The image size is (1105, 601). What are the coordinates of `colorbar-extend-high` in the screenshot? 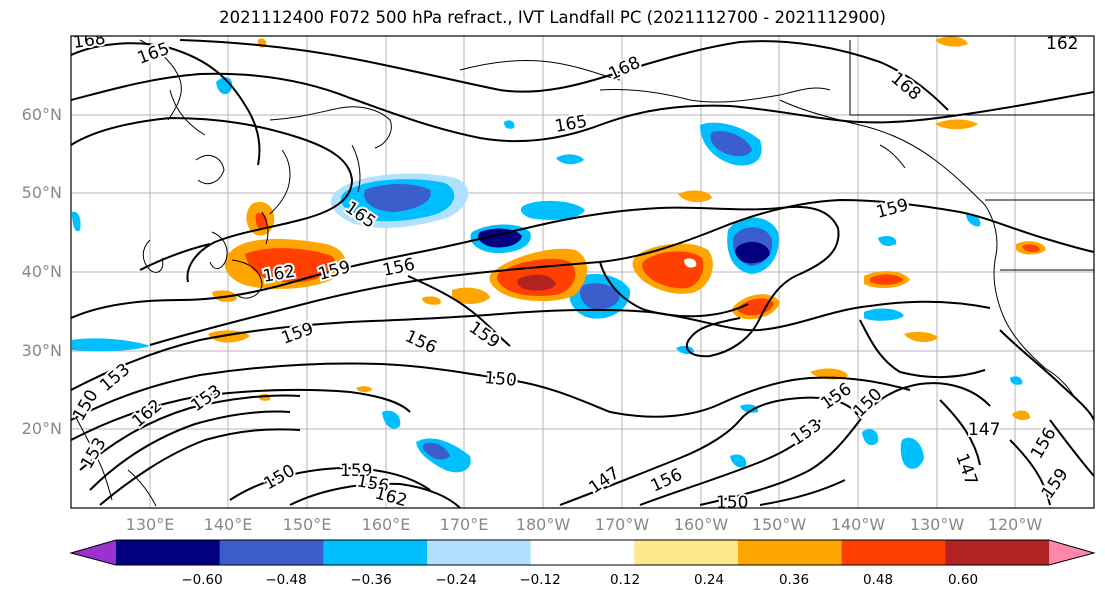 It's located at (1071, 552).